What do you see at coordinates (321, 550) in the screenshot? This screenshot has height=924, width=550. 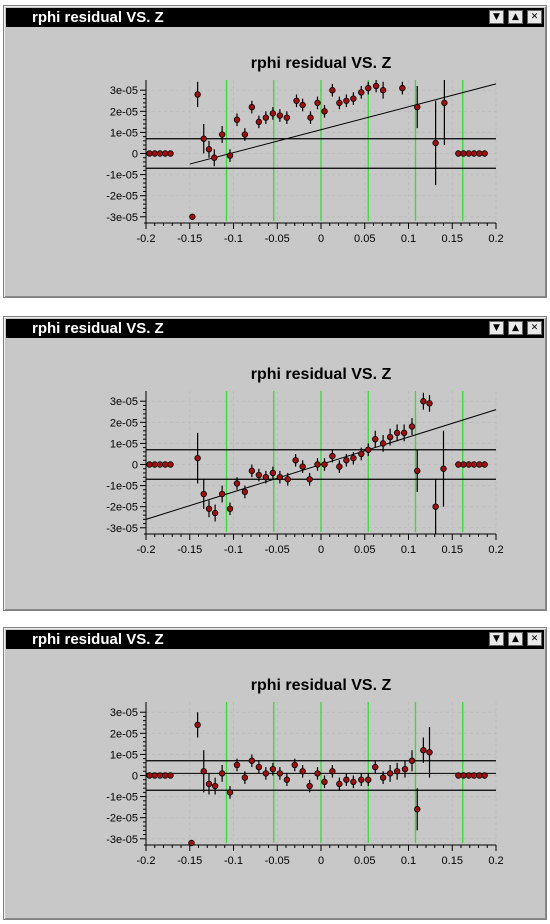 I see `x-tick-label: 0` at bounding box center [321, 550].